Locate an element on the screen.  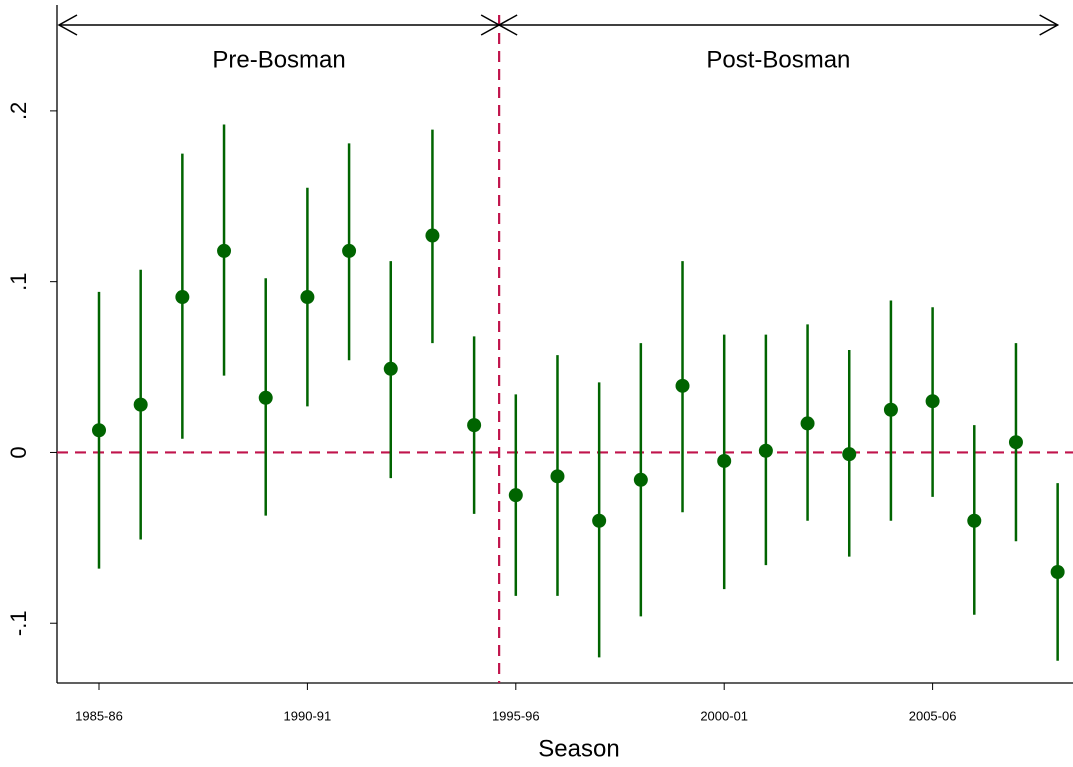
x-tick-label: 1990-91 is located at coordinates (308, 715).